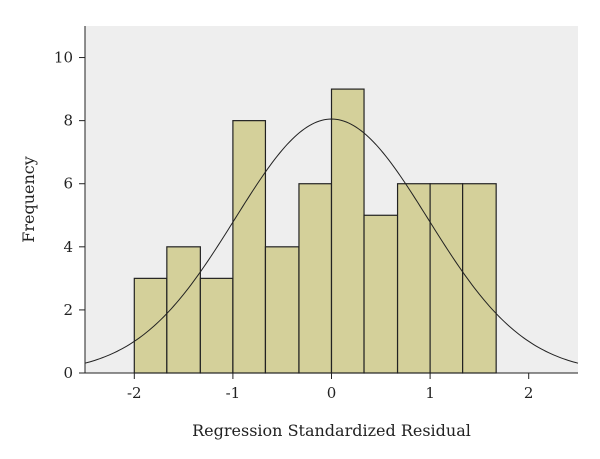 Image resolution: width=600 pixels, height=459 pixels. Describe the element at coordinates (68, 373) in the screenshot. I see `y-tick-label: 0` at that location.